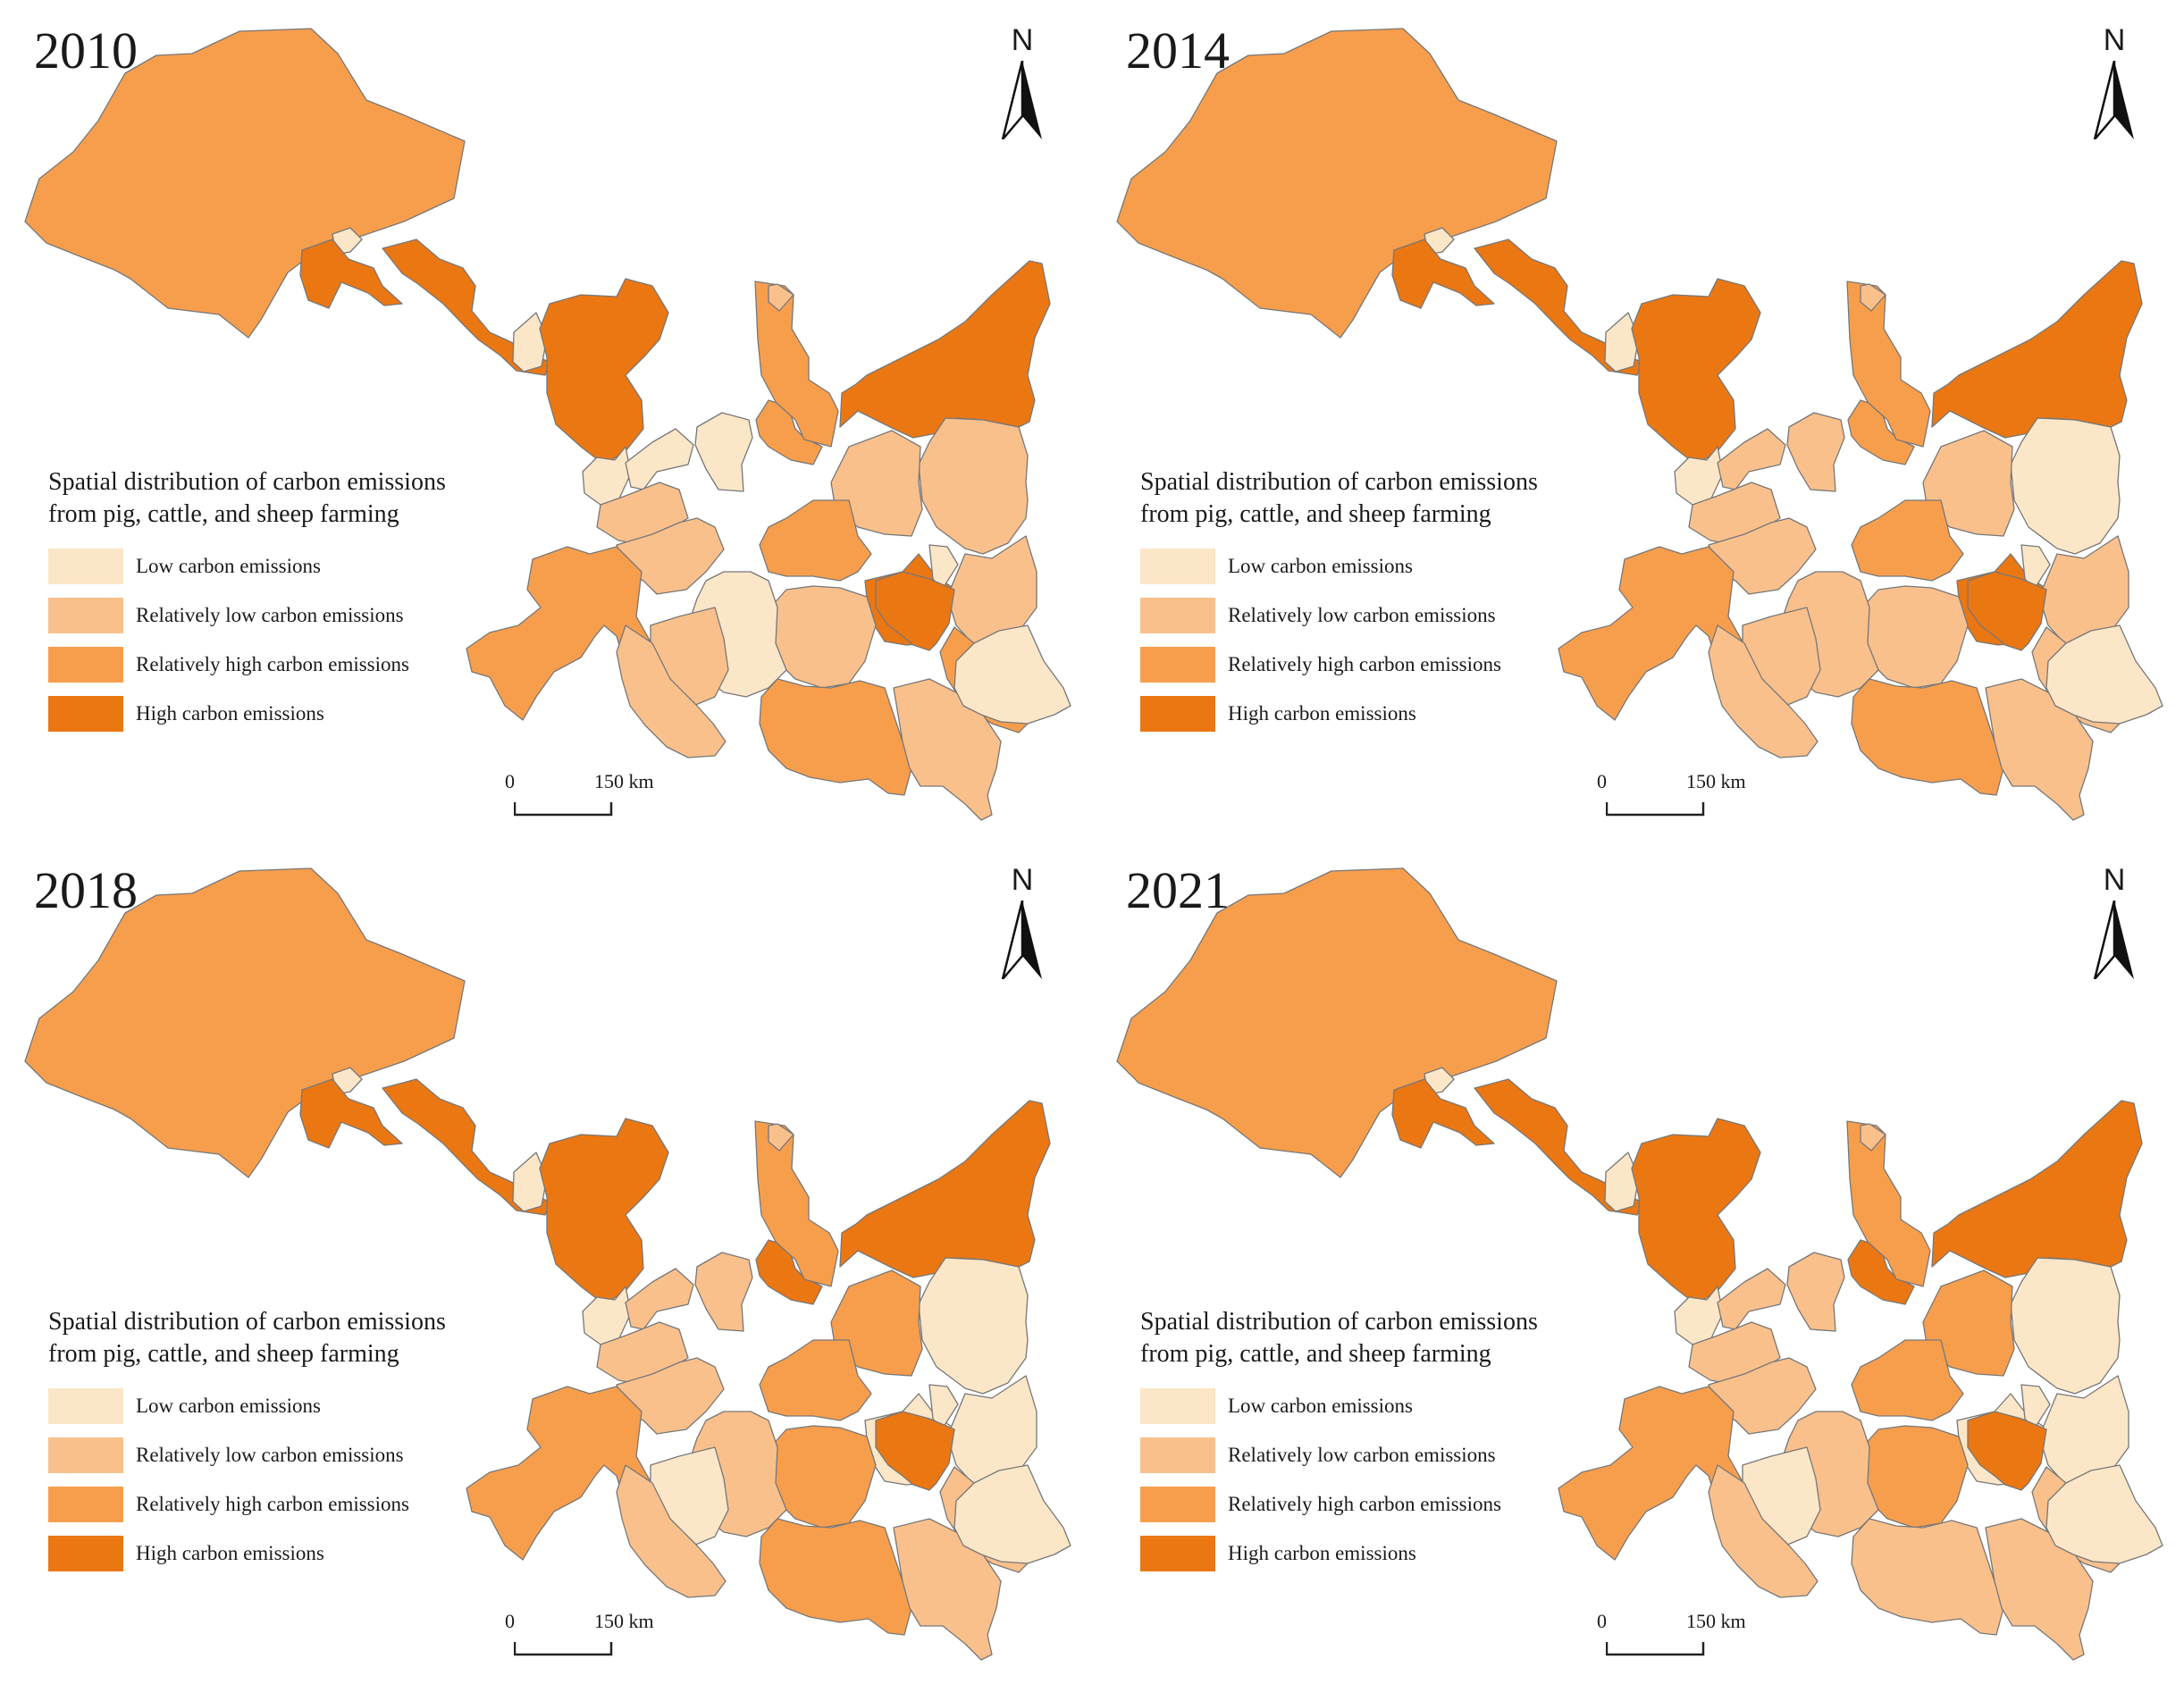  What do you see at coordinates (1751, 459) in the screenshot?
I see `region-f` at bounding box center [1751, 459].